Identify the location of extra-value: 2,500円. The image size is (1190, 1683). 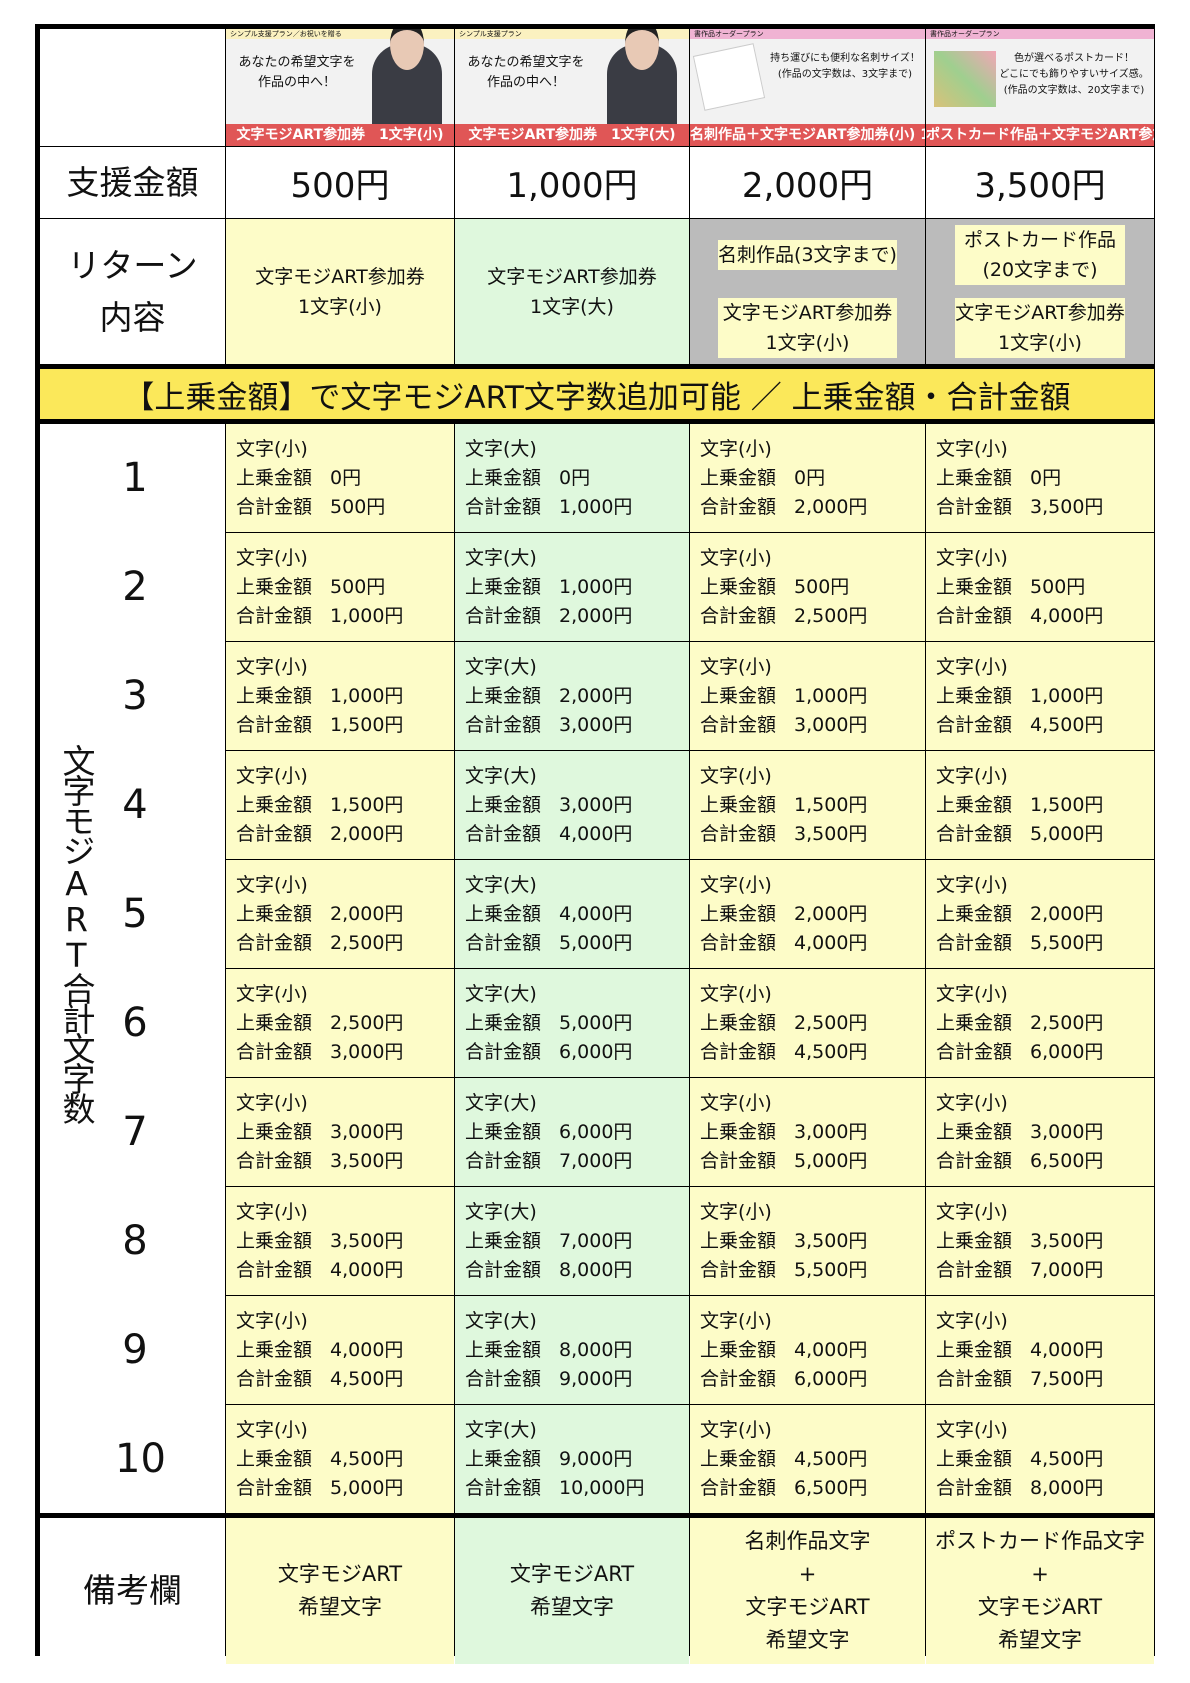
(367, 1022).